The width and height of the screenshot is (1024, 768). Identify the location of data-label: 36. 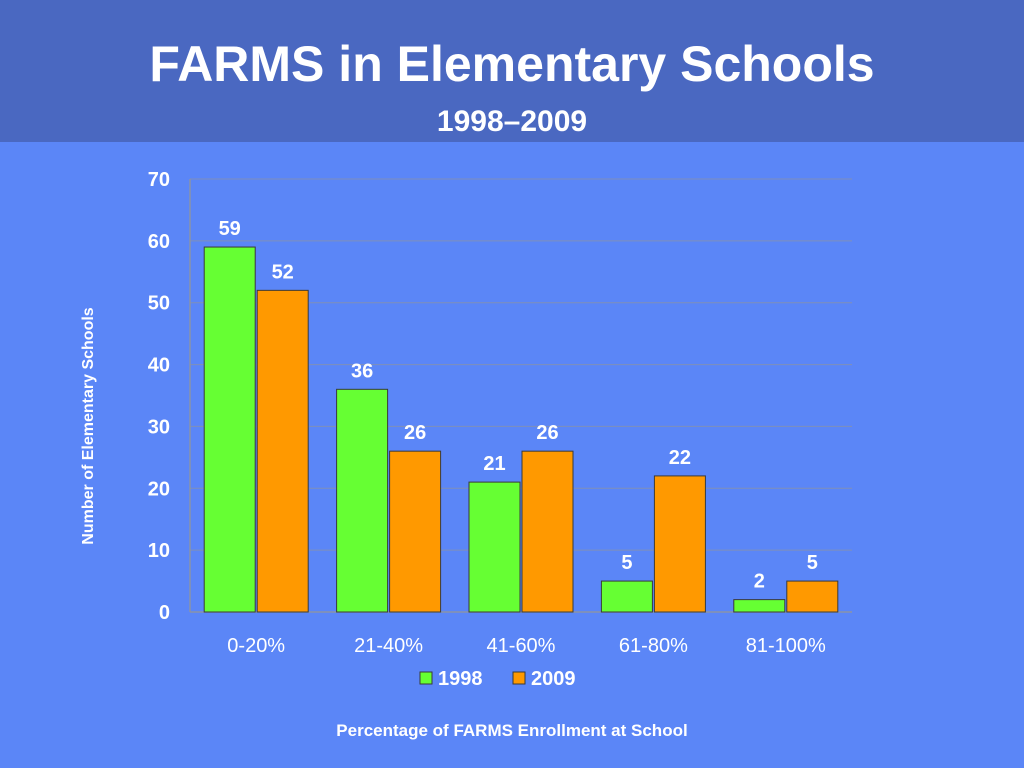
(362, 371).